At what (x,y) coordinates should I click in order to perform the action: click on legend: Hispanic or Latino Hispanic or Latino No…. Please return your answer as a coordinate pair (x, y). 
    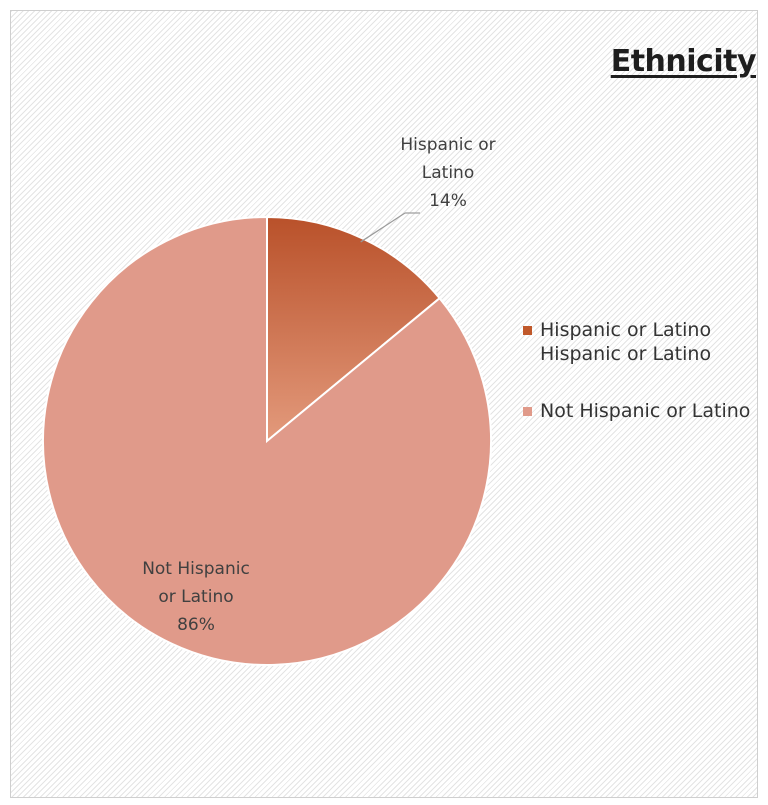
    Looking at the image, I should click on (638, 387).